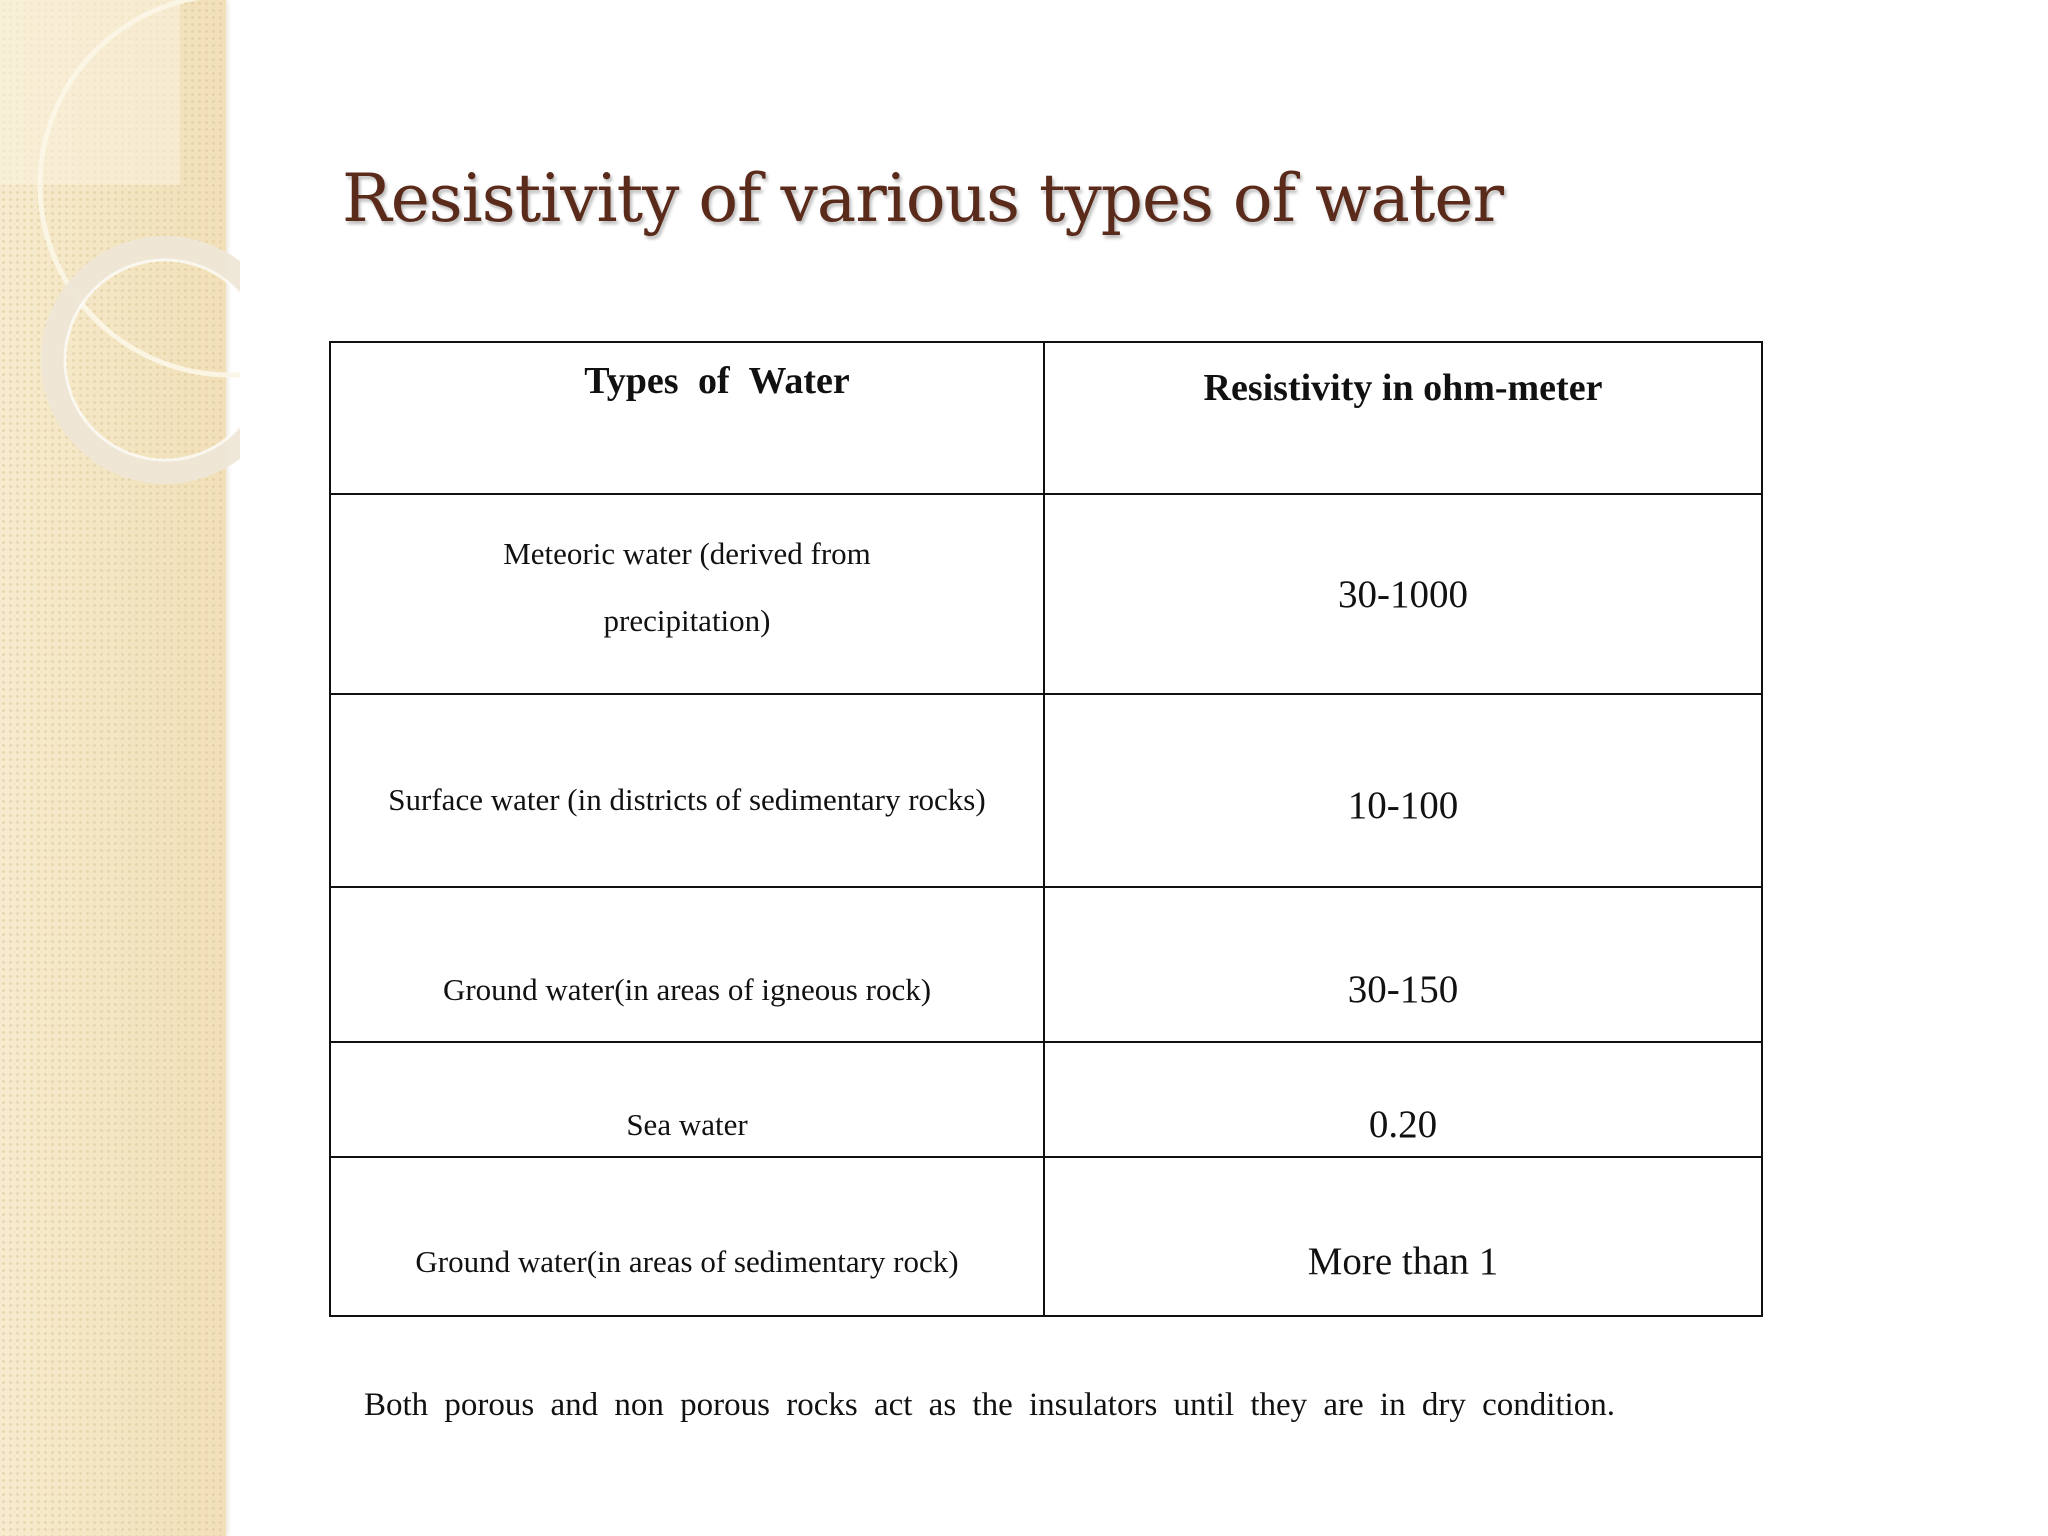  Describe the element at coordinates (717, 381) in the screenshot. I see `header-type-label: Types of Water` at that location.